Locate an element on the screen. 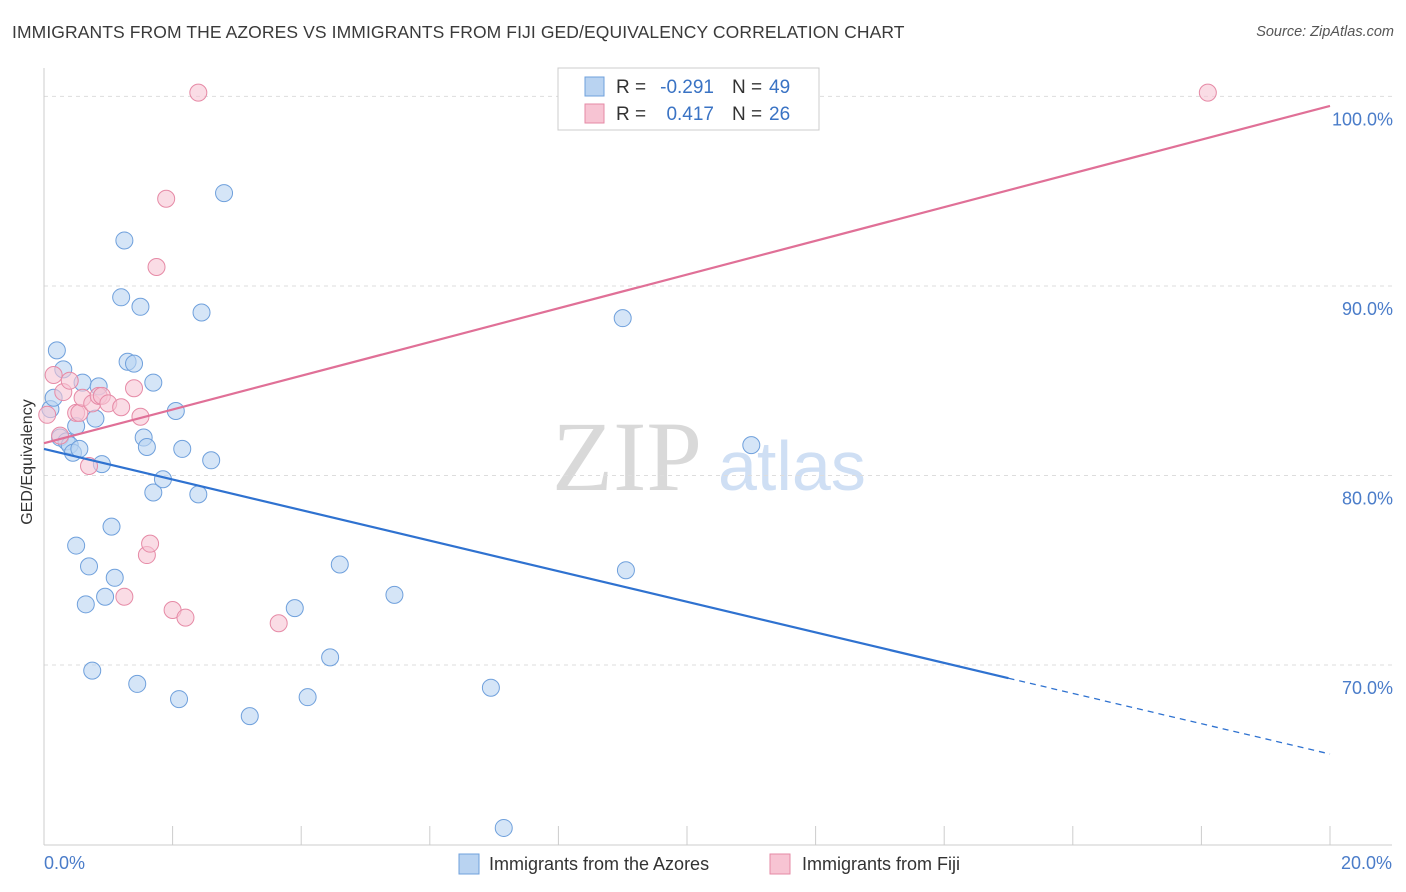 The width and height of the screenshot is (1406, 892). legend-azores-n-label: N = is located at coordinates (747, 87).